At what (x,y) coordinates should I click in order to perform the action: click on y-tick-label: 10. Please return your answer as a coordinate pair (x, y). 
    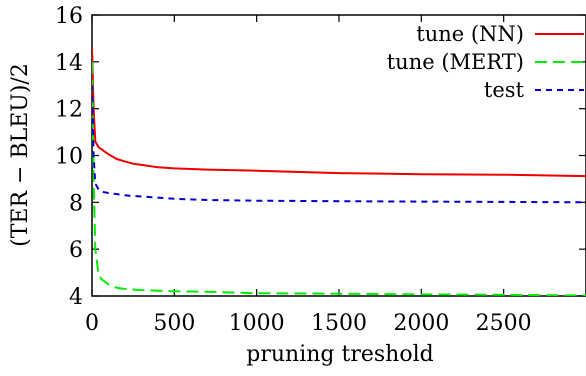
    Looking at the image, I should click on (69, 157).